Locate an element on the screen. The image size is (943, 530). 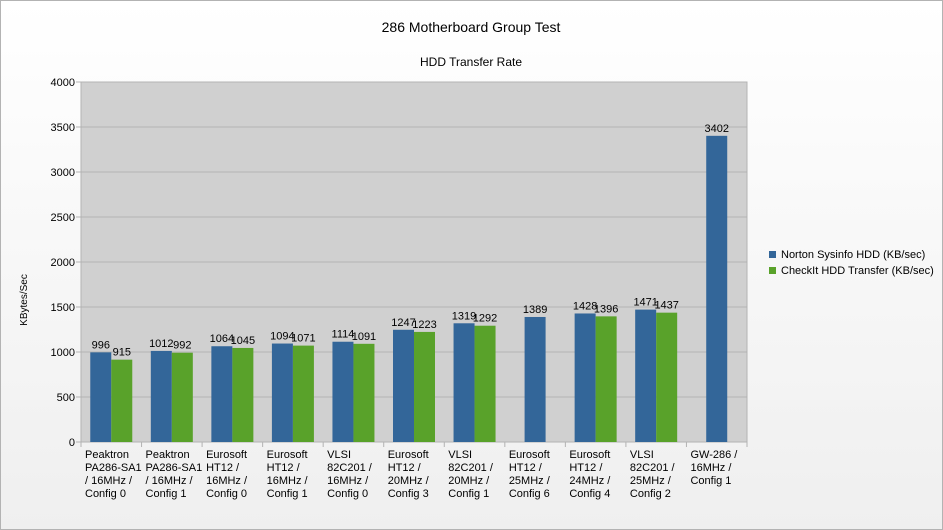
legend-label-1: CheckIt HDD Transfer (KB/sec) is located at coordinates (857, 271).